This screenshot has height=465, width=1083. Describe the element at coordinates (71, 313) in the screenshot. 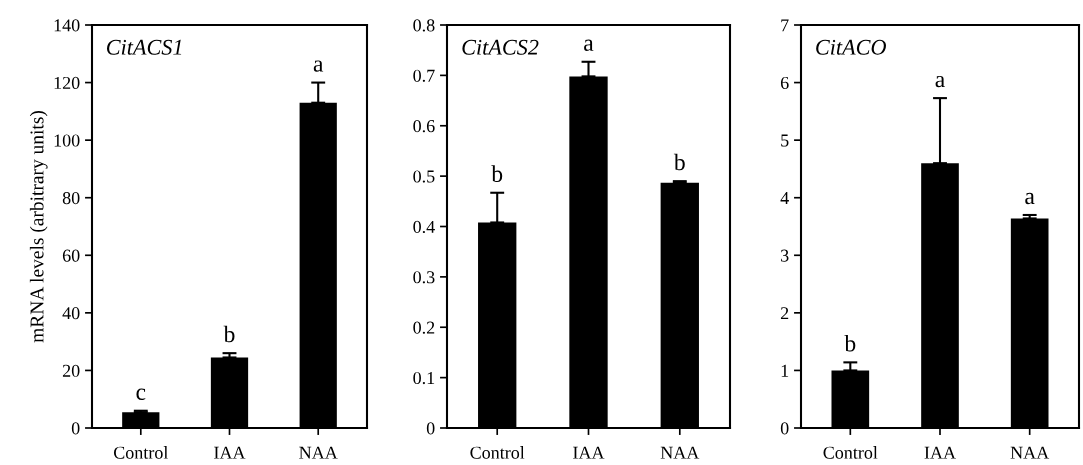

I see `y-tick-label: 40` at that location.